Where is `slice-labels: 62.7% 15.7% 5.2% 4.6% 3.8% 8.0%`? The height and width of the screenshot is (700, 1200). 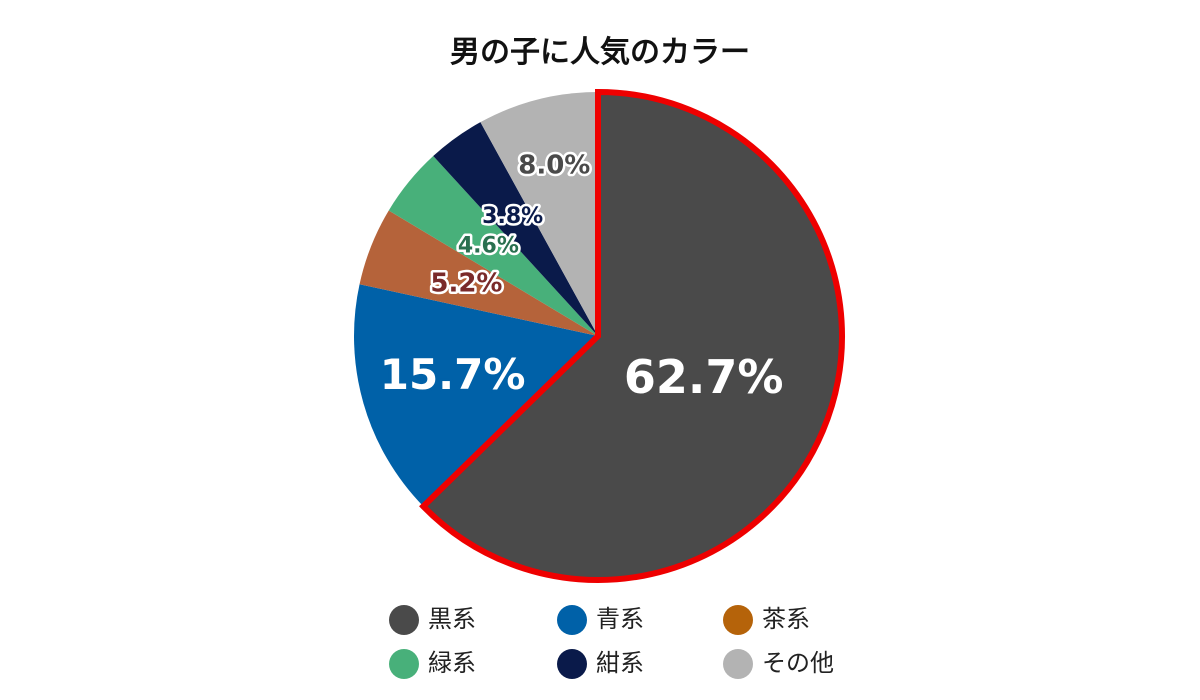
slice-labels: 62.7% 15.7% 5.2% 4.6% 3.8% 8.0% is located at coordinates (582, 277).